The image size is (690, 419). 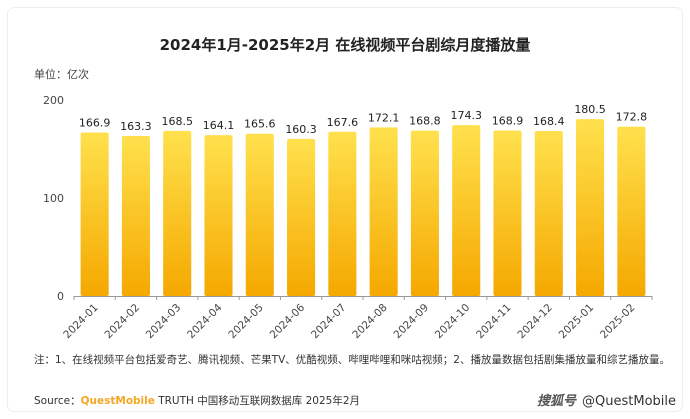 I want to click on x-tick-label: 2024-10, so click(x=453, y=322).